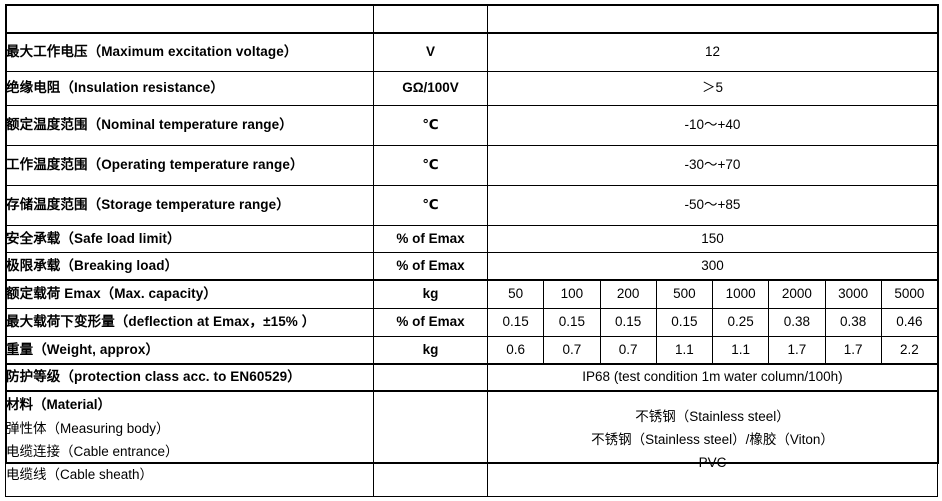 The width and height of the screenshot is (942, 501). Describe the element at coordinates (92, 451) in the screenshot. I see `material-line-cable-entrance: 电缆连接（Cable entrance）` at that location.